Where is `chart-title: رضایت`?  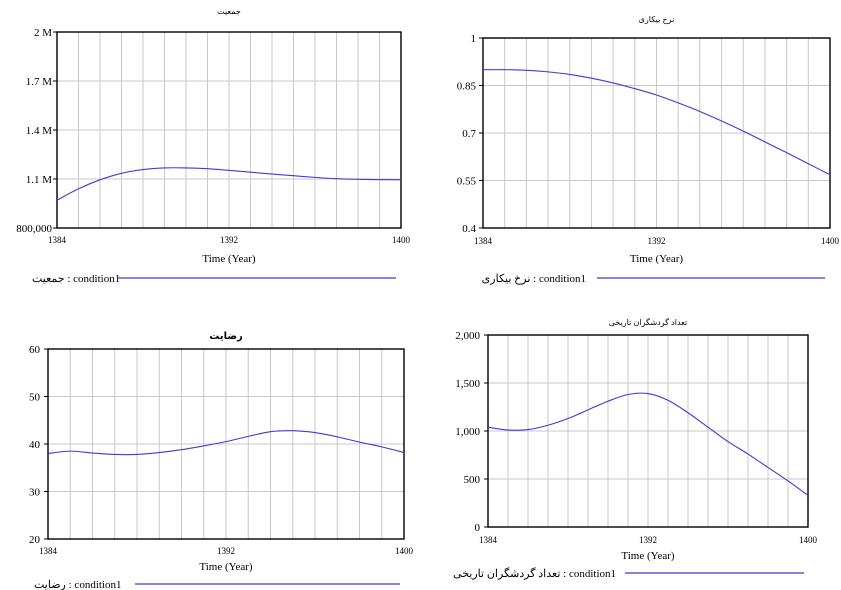
chart-title: رضایت is located at coordinates (226, 336).